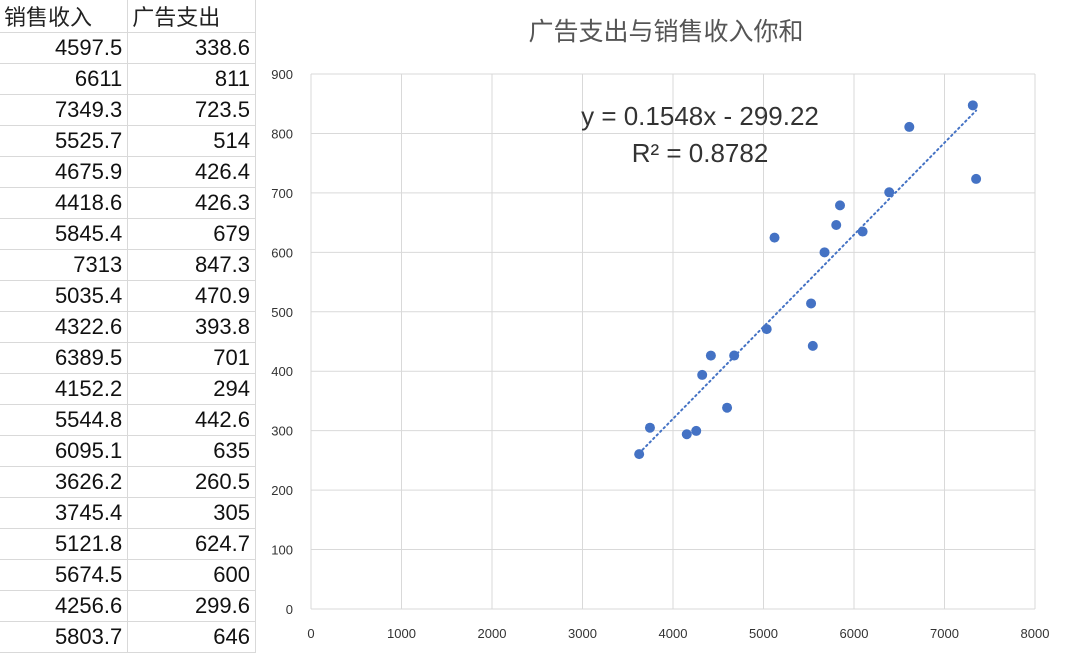 The width and height of the screenshot is (1065, 653). What do you see at coordinates (191, 16) in the screenshot?
I see `column-header-ad-spend: 广告支出` at bounding box center [191, 16].